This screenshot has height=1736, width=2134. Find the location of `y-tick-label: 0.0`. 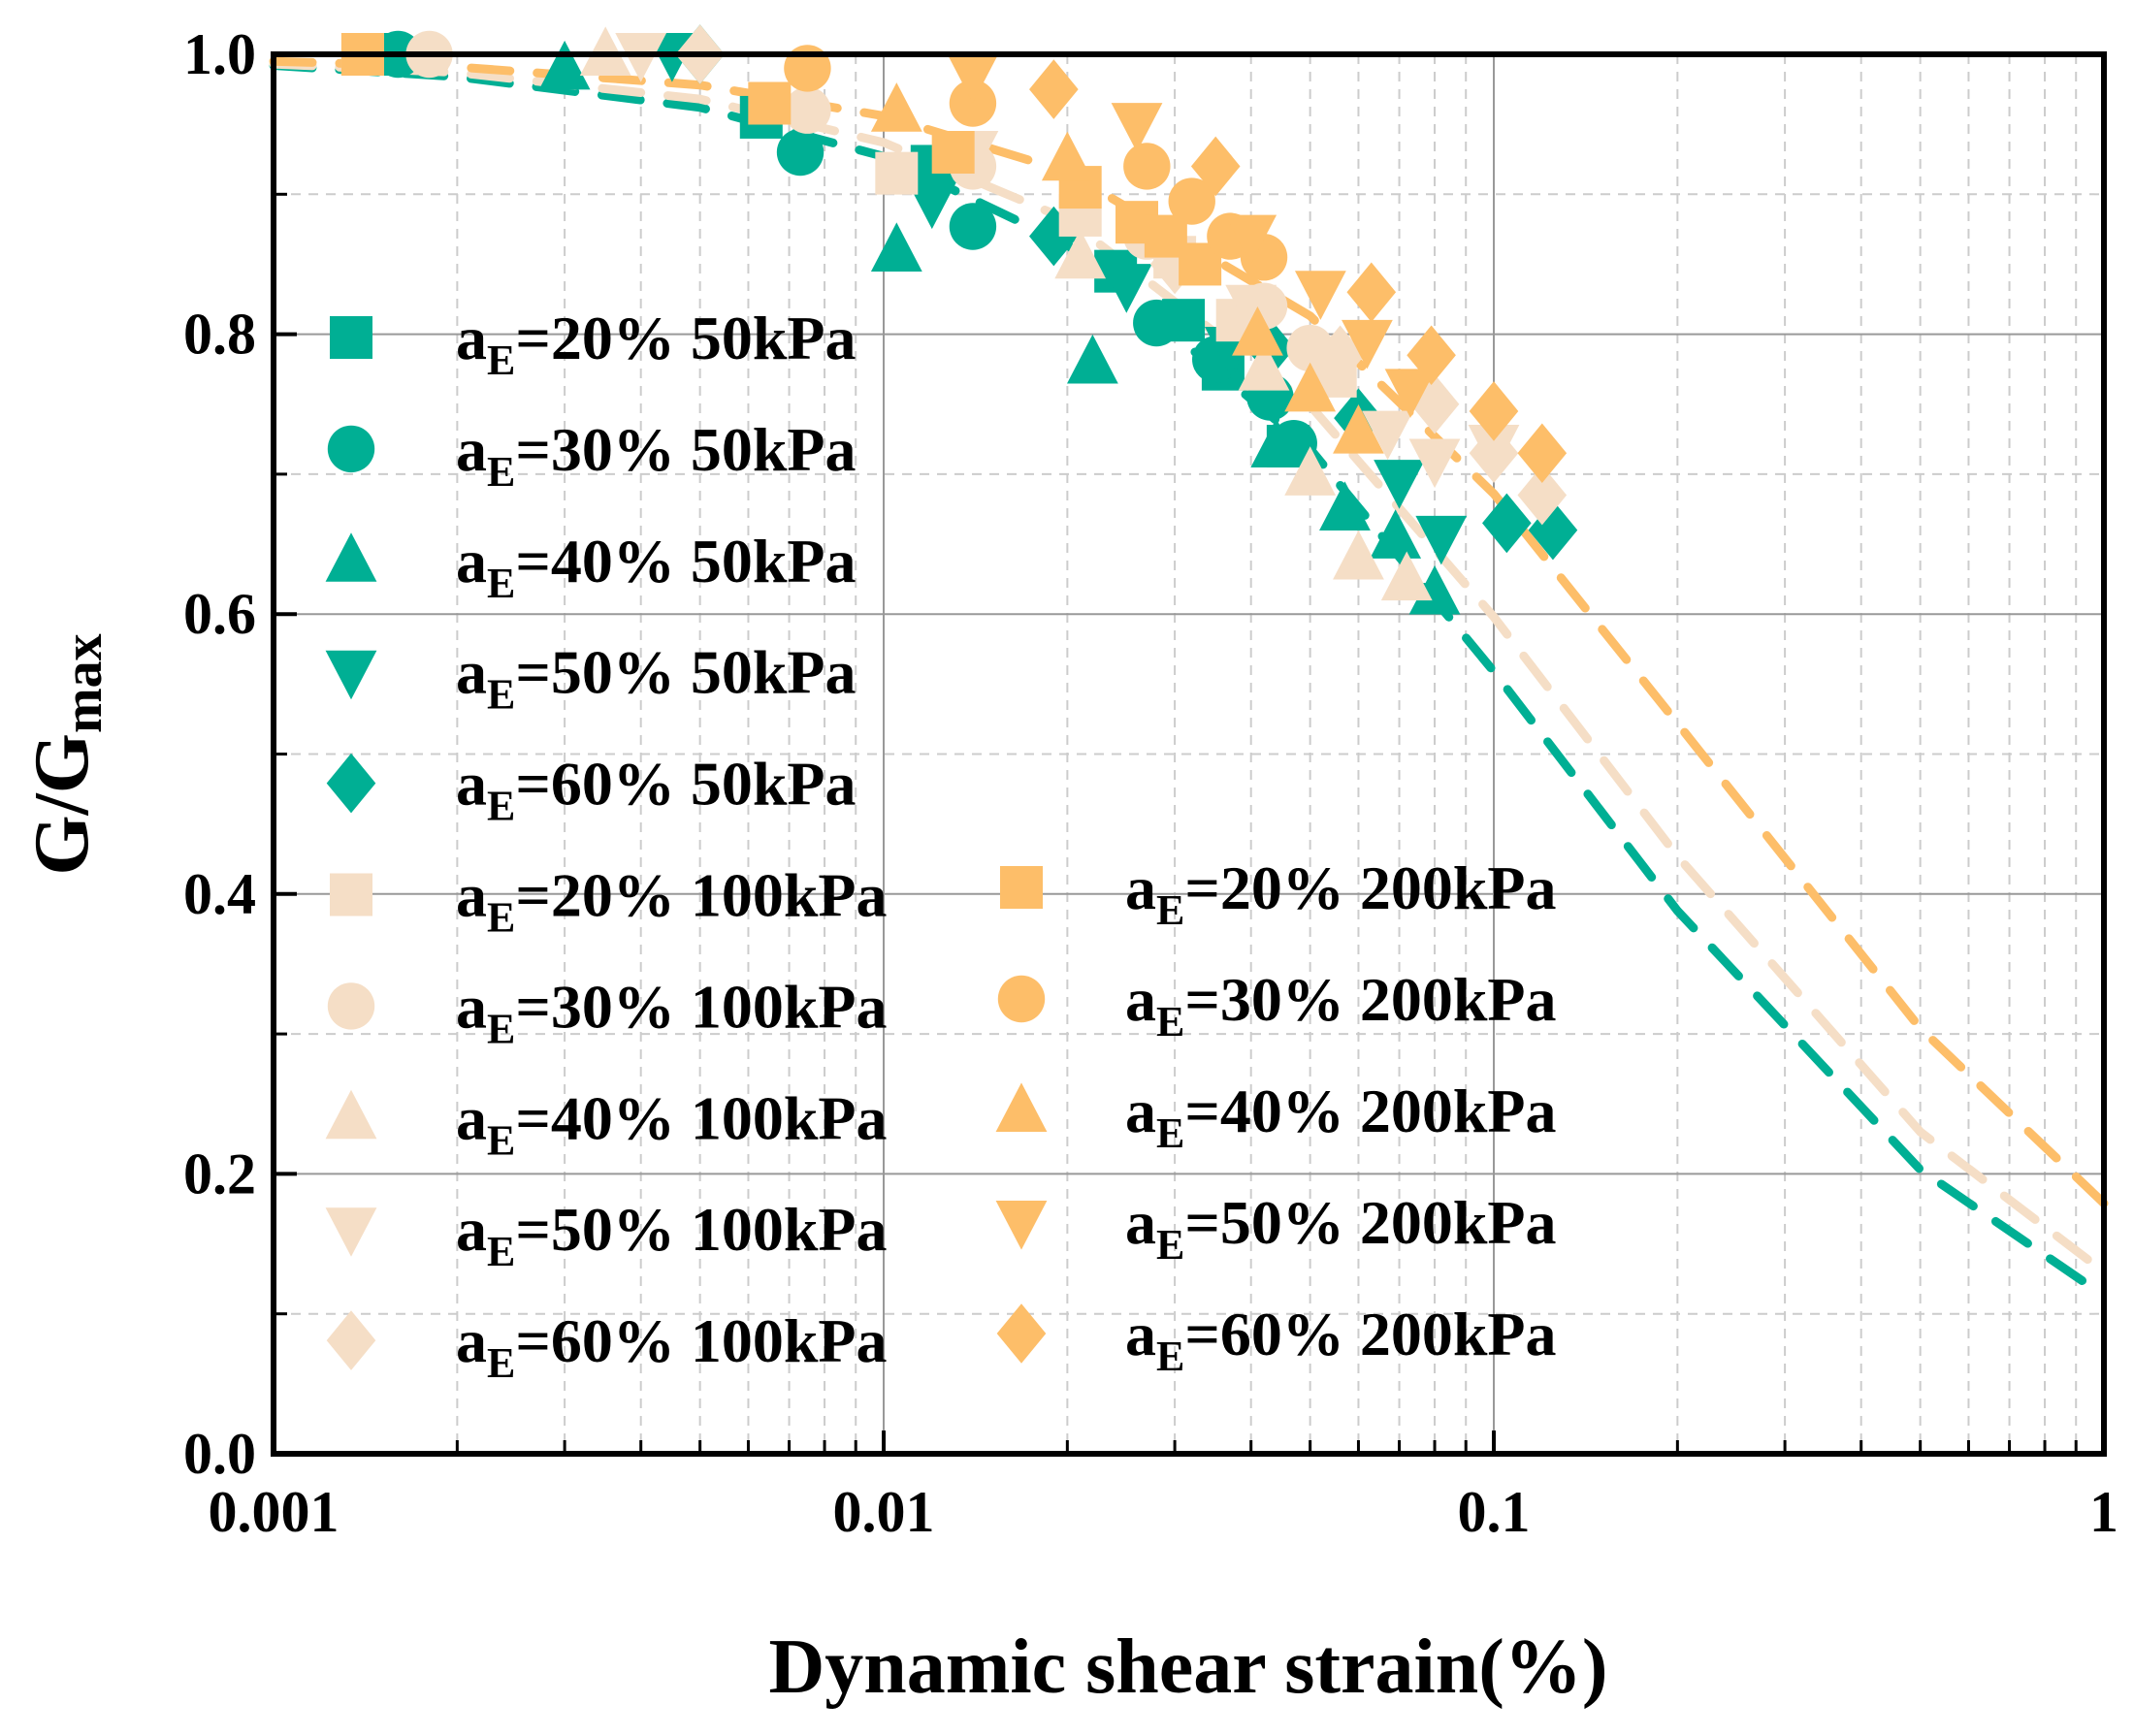

y-tick-label: 0.0 is located at coordinates (219, 1454).